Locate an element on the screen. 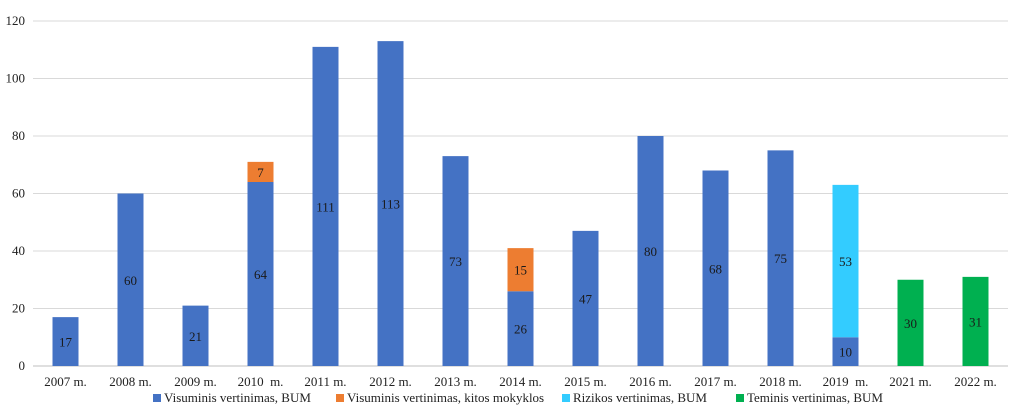 The image size is (1024, 417). x-tick-label: 2018 m. is located at coordinates (780, 381).